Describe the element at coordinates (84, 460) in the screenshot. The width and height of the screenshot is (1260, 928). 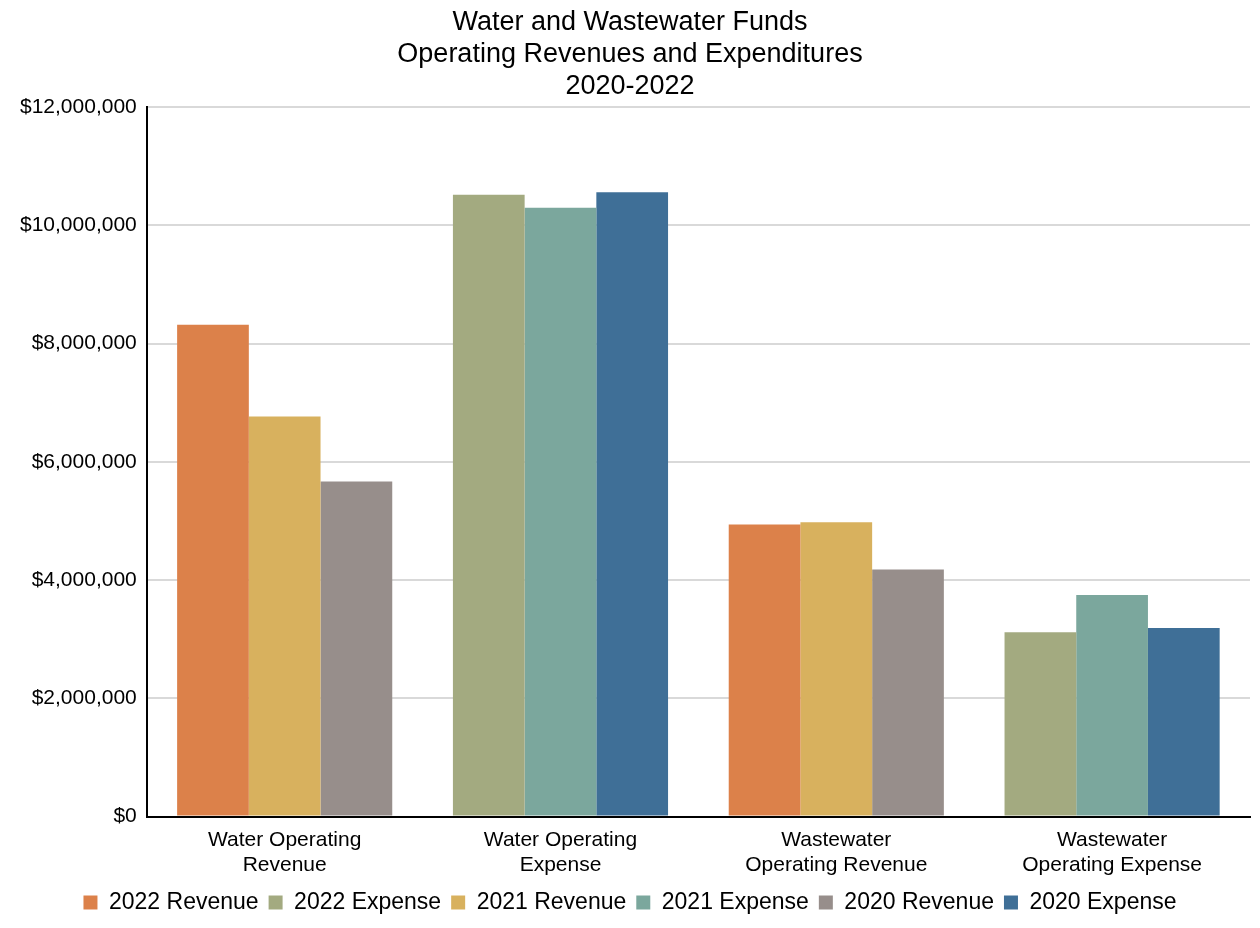
I see `y-tick-label: $6,000,000` at that location.